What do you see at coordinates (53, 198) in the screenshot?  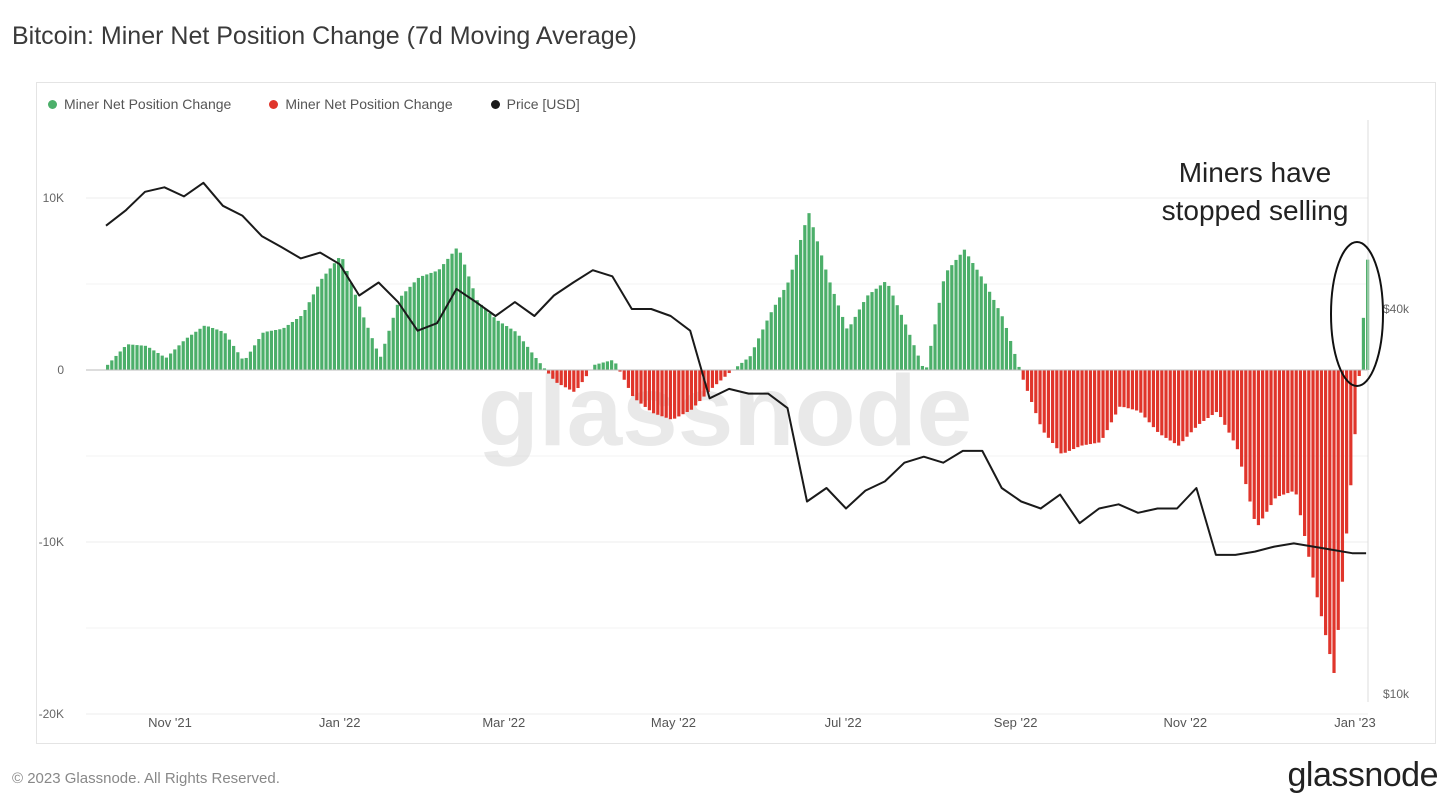 I see `y-tick-label: 10K` at bounding box center [53, 198].